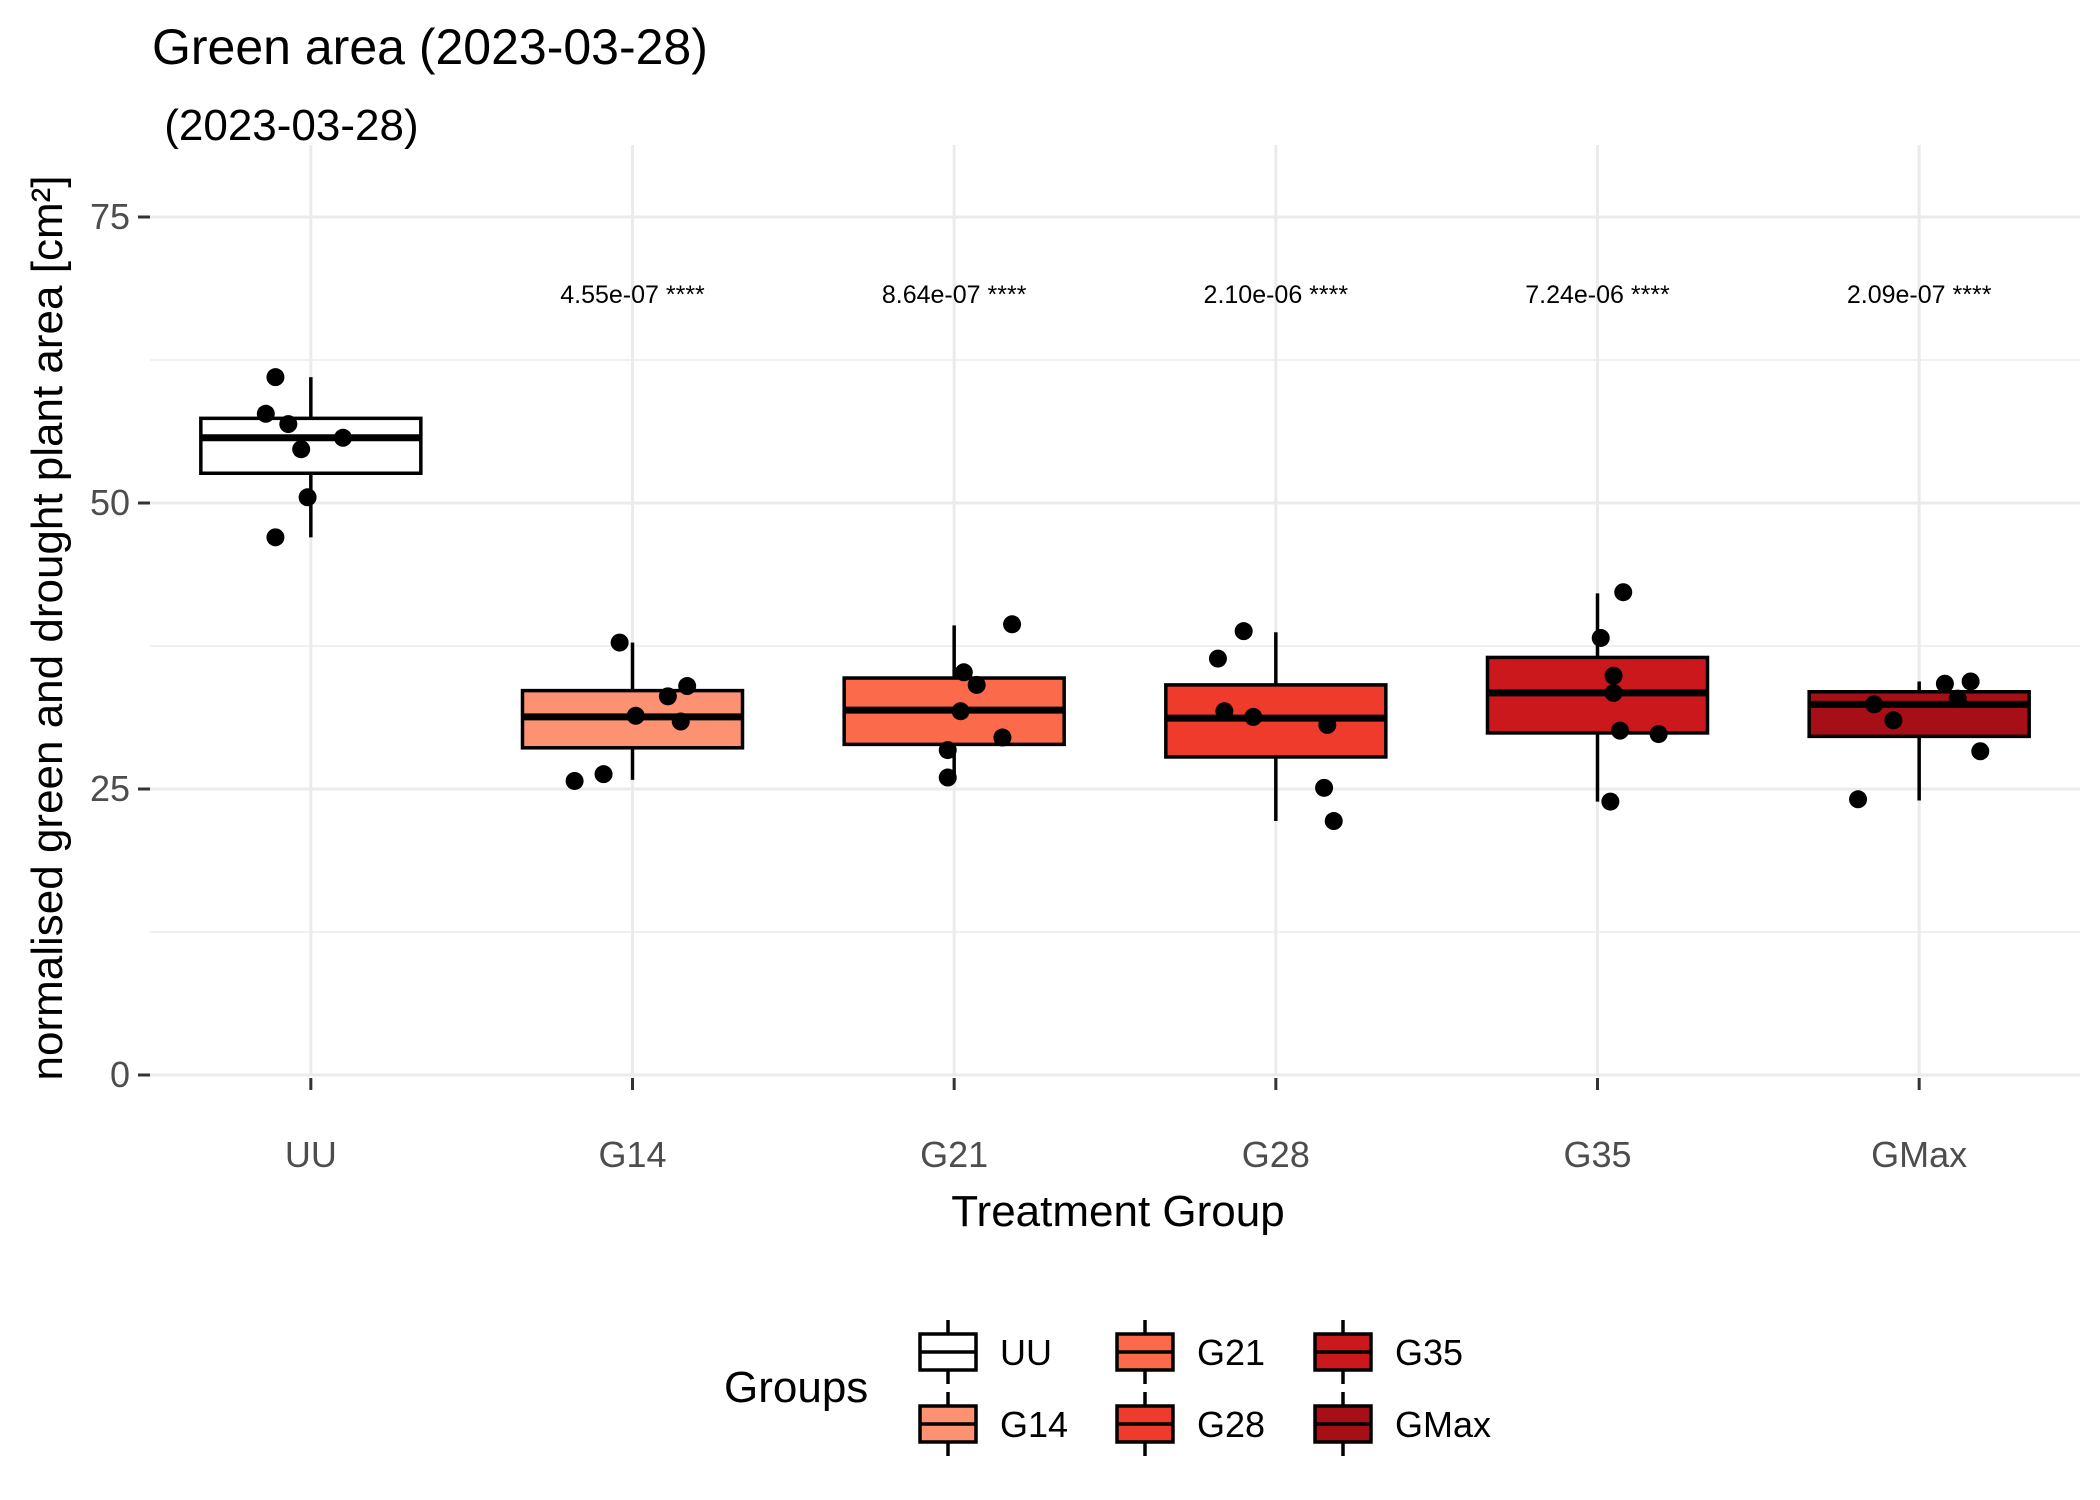  What do you see at coordinates (1429, 1352) in the screenshot?
I see `legend-label: G35` at bounding box center [1429, 1352].